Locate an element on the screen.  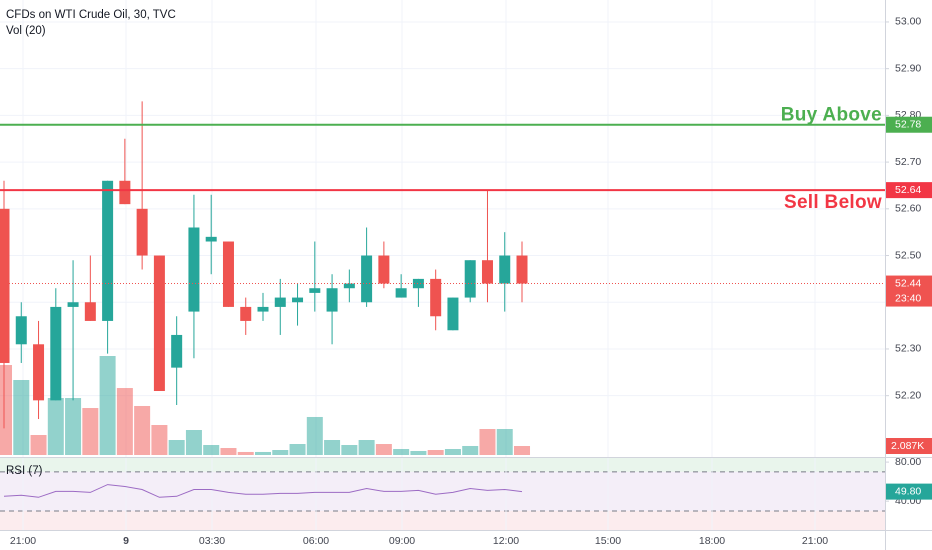
last-price-tag is located at coordinates (909, 291).